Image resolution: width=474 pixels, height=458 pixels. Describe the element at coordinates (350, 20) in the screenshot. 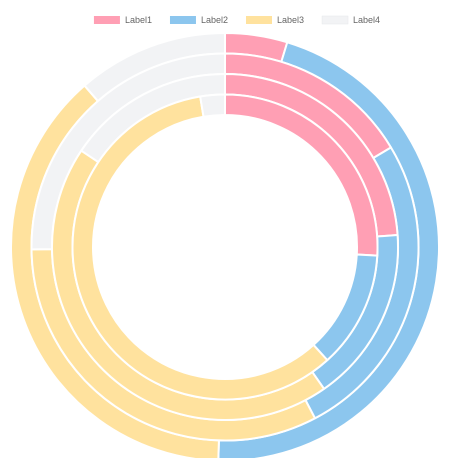

I see `legend-item-label4: Label4` at that location.